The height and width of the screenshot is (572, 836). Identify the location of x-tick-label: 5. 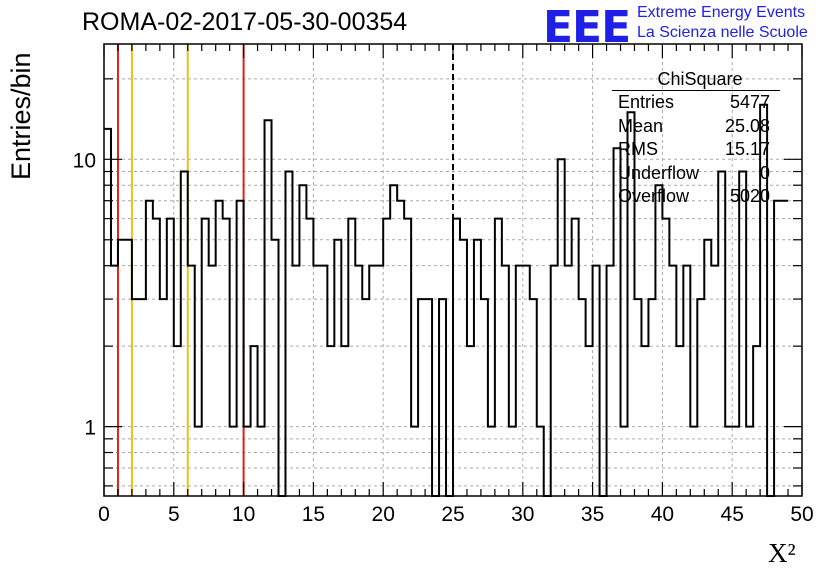
(174, 514).